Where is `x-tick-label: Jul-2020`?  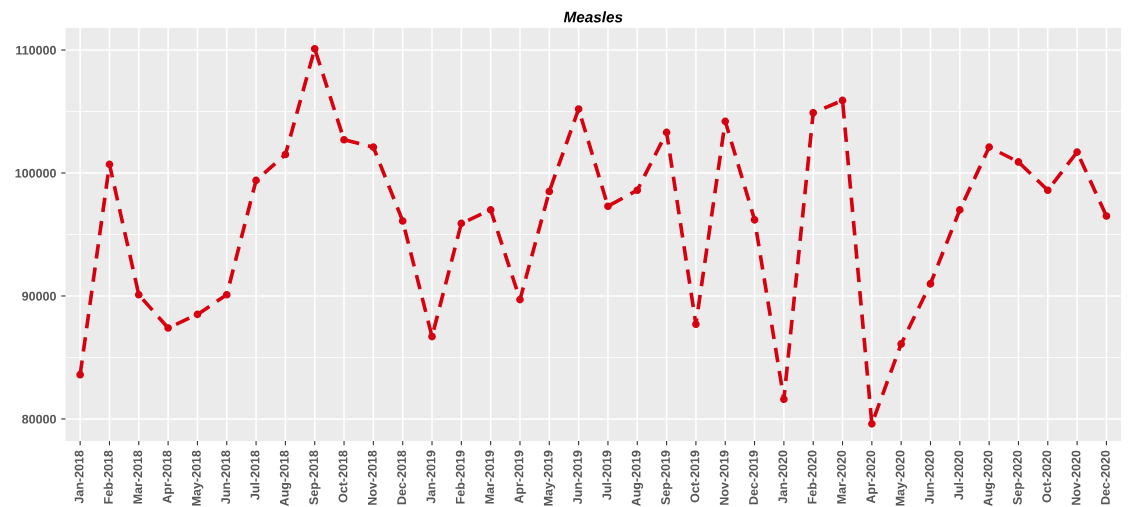
x-tick-label: Jul-2020 is located at coordinates (959, 475).